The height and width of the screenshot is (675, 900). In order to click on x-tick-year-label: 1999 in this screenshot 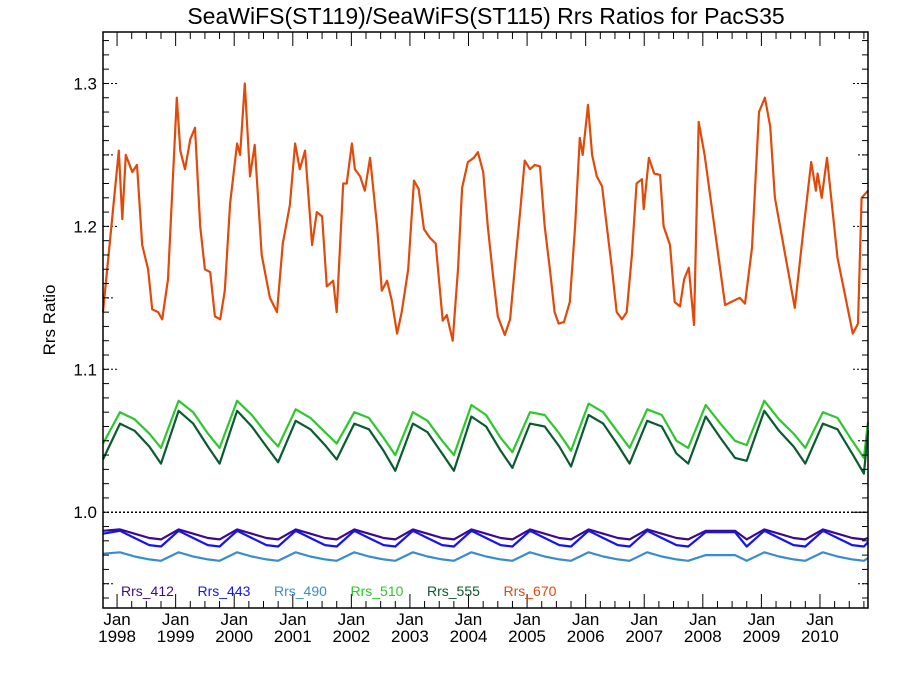, I will do `click(176, 636)`.